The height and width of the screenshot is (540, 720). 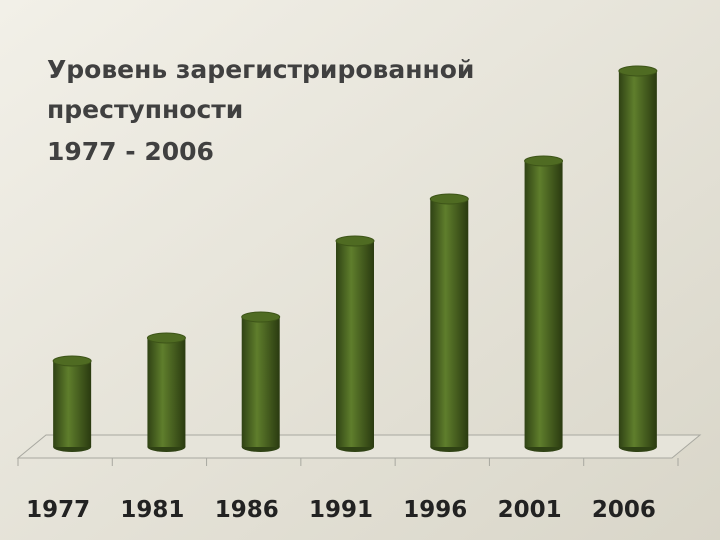 I want to click on x-tick-label: 1996, so click(x=435, y=510).